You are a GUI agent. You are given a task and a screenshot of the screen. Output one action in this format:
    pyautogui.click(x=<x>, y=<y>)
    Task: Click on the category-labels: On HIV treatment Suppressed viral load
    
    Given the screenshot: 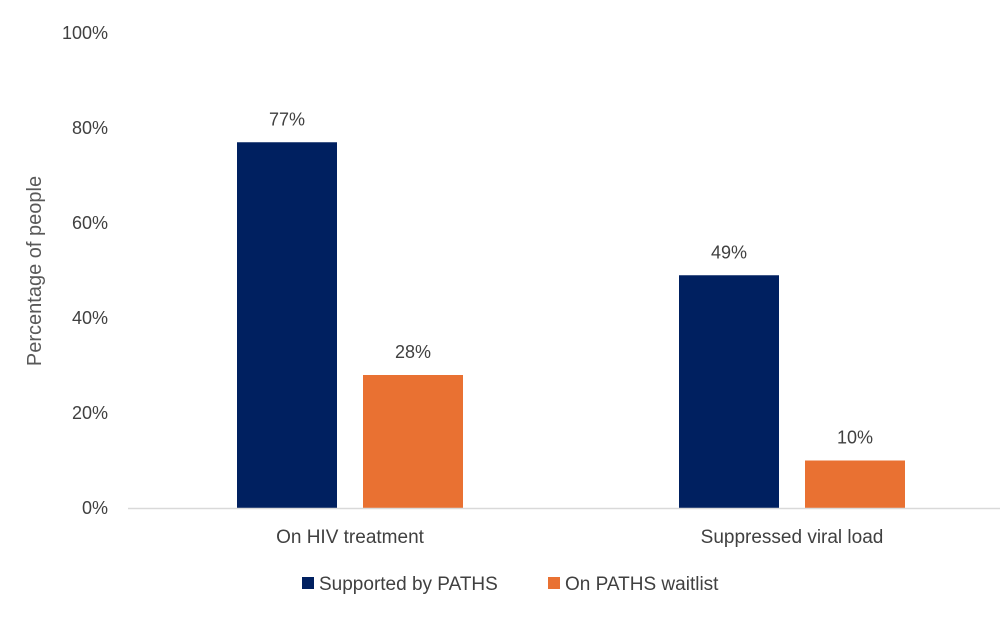 What is the action you would take?
    pyautogui.click(x=579, y=537)
    